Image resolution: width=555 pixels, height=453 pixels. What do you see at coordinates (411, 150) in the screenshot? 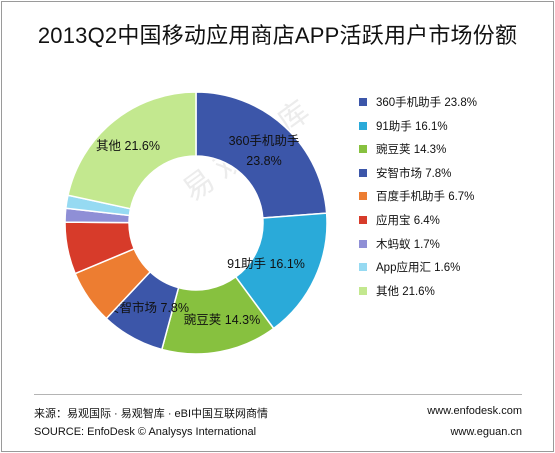
I see `legend-label: 豌豆荚 14.3%` at bounding box center [411, 150].